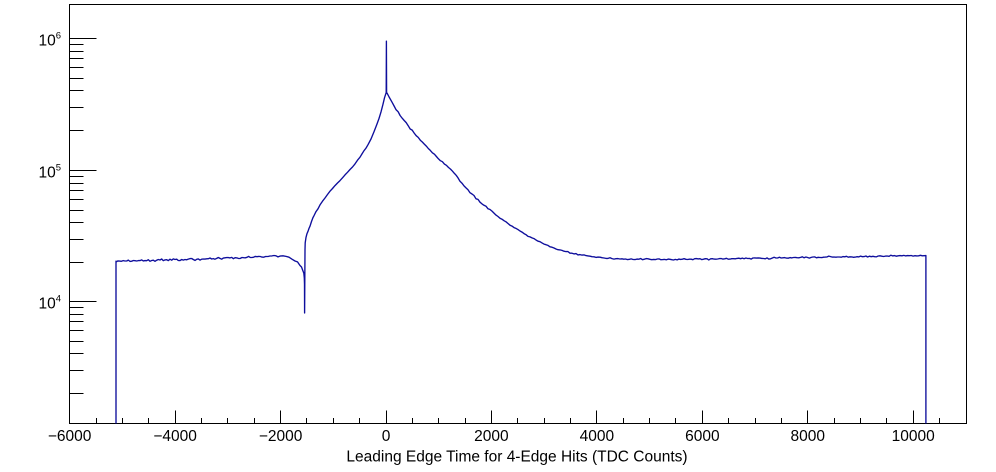 The height and width of the screenshot is (472, 996). Describe the element at coordinates (386, 436) in the screenshot. I see `svg-text: 0` at that location.